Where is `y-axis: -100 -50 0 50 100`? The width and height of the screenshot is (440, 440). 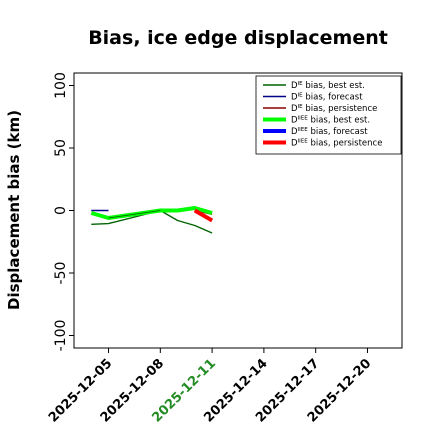
y-axis: -100 -50 0 50 100 is located at coordinates (63, 211).